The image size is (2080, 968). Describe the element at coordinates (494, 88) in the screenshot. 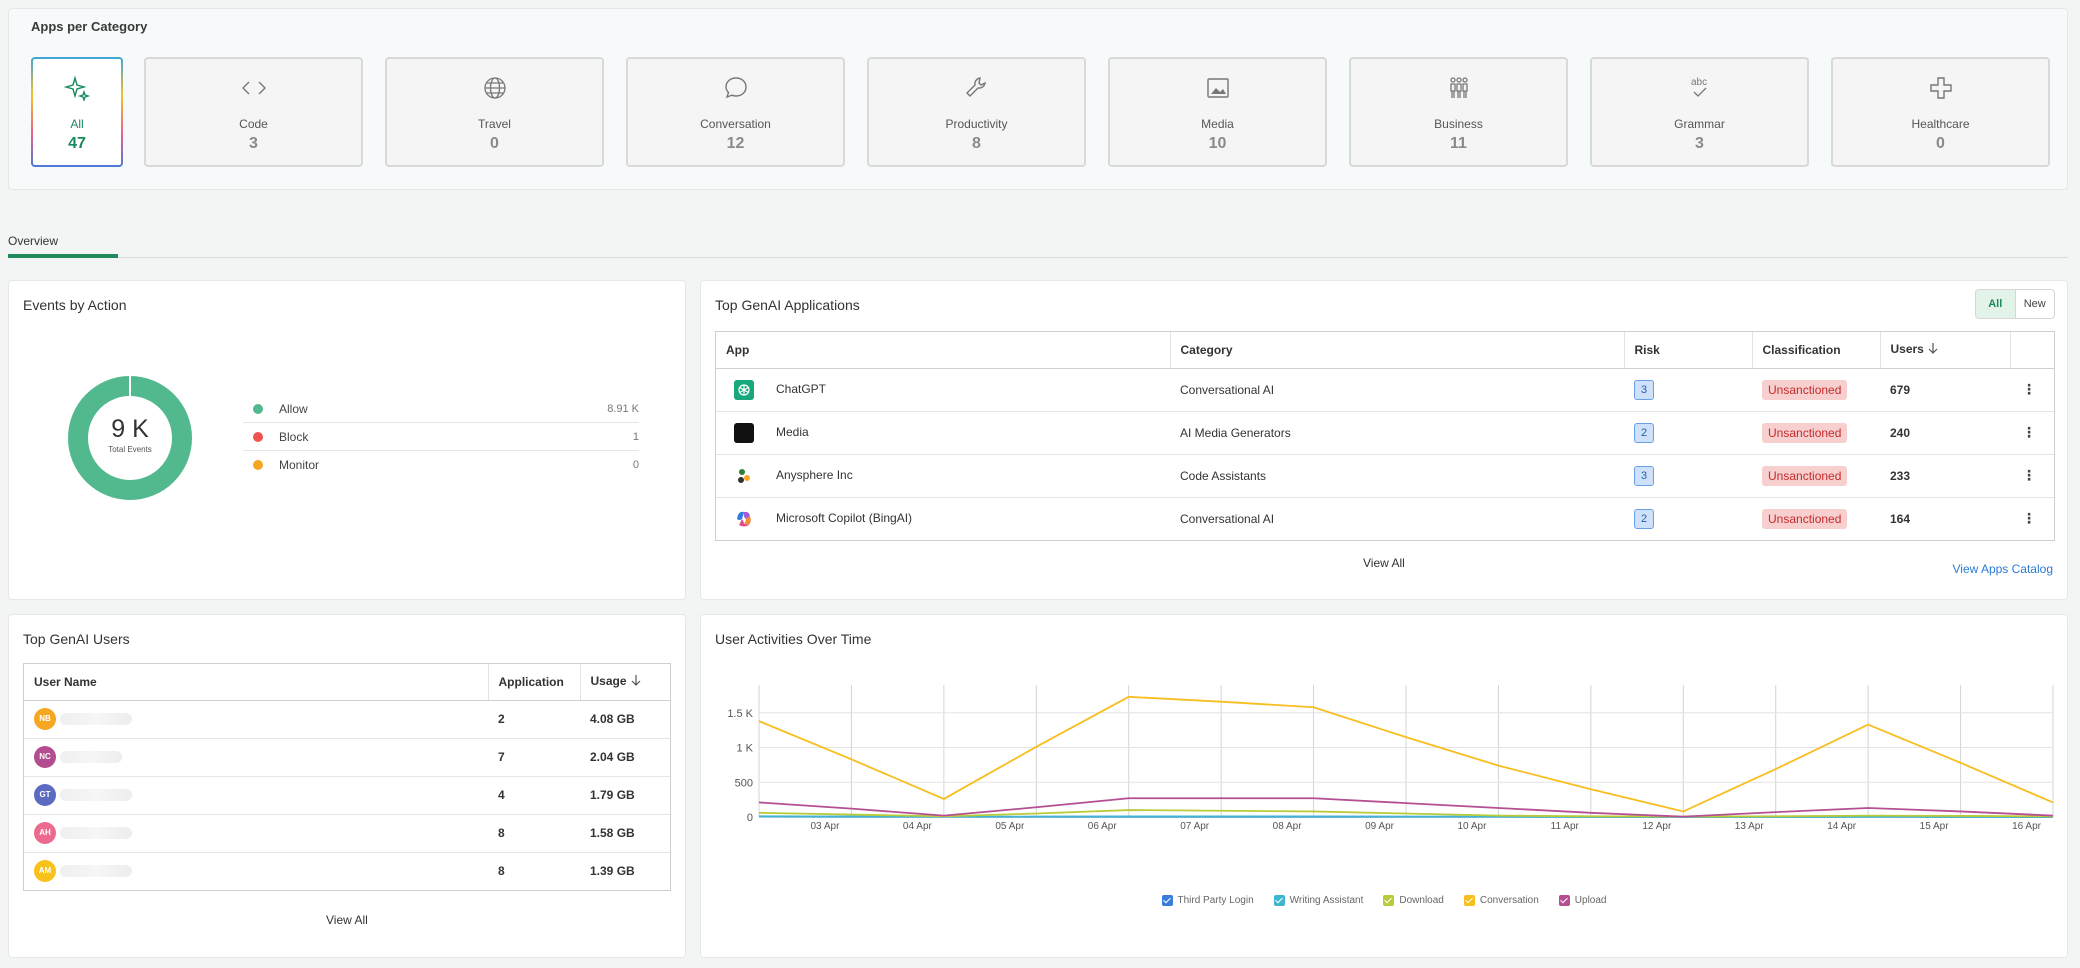

I see `globe-icon` at that location.